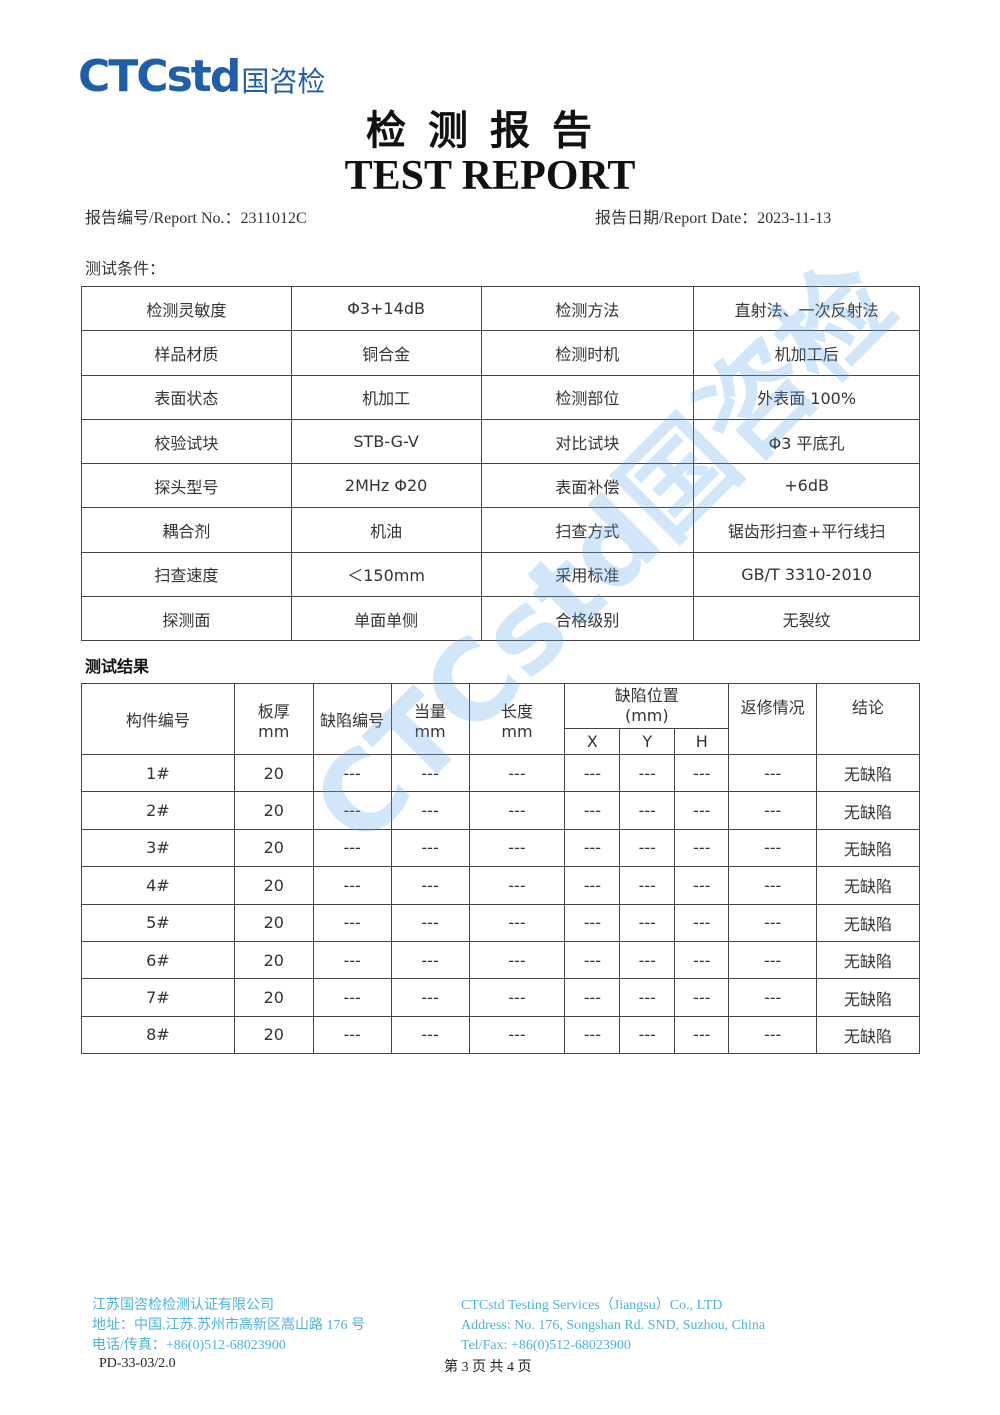 The image size is (1000, 1415). Describe the element at coordinates (189, 1345) in the screenshot. I see `footer-cn-tel: 电话/传真：+86(0)512-68023900` at that location.